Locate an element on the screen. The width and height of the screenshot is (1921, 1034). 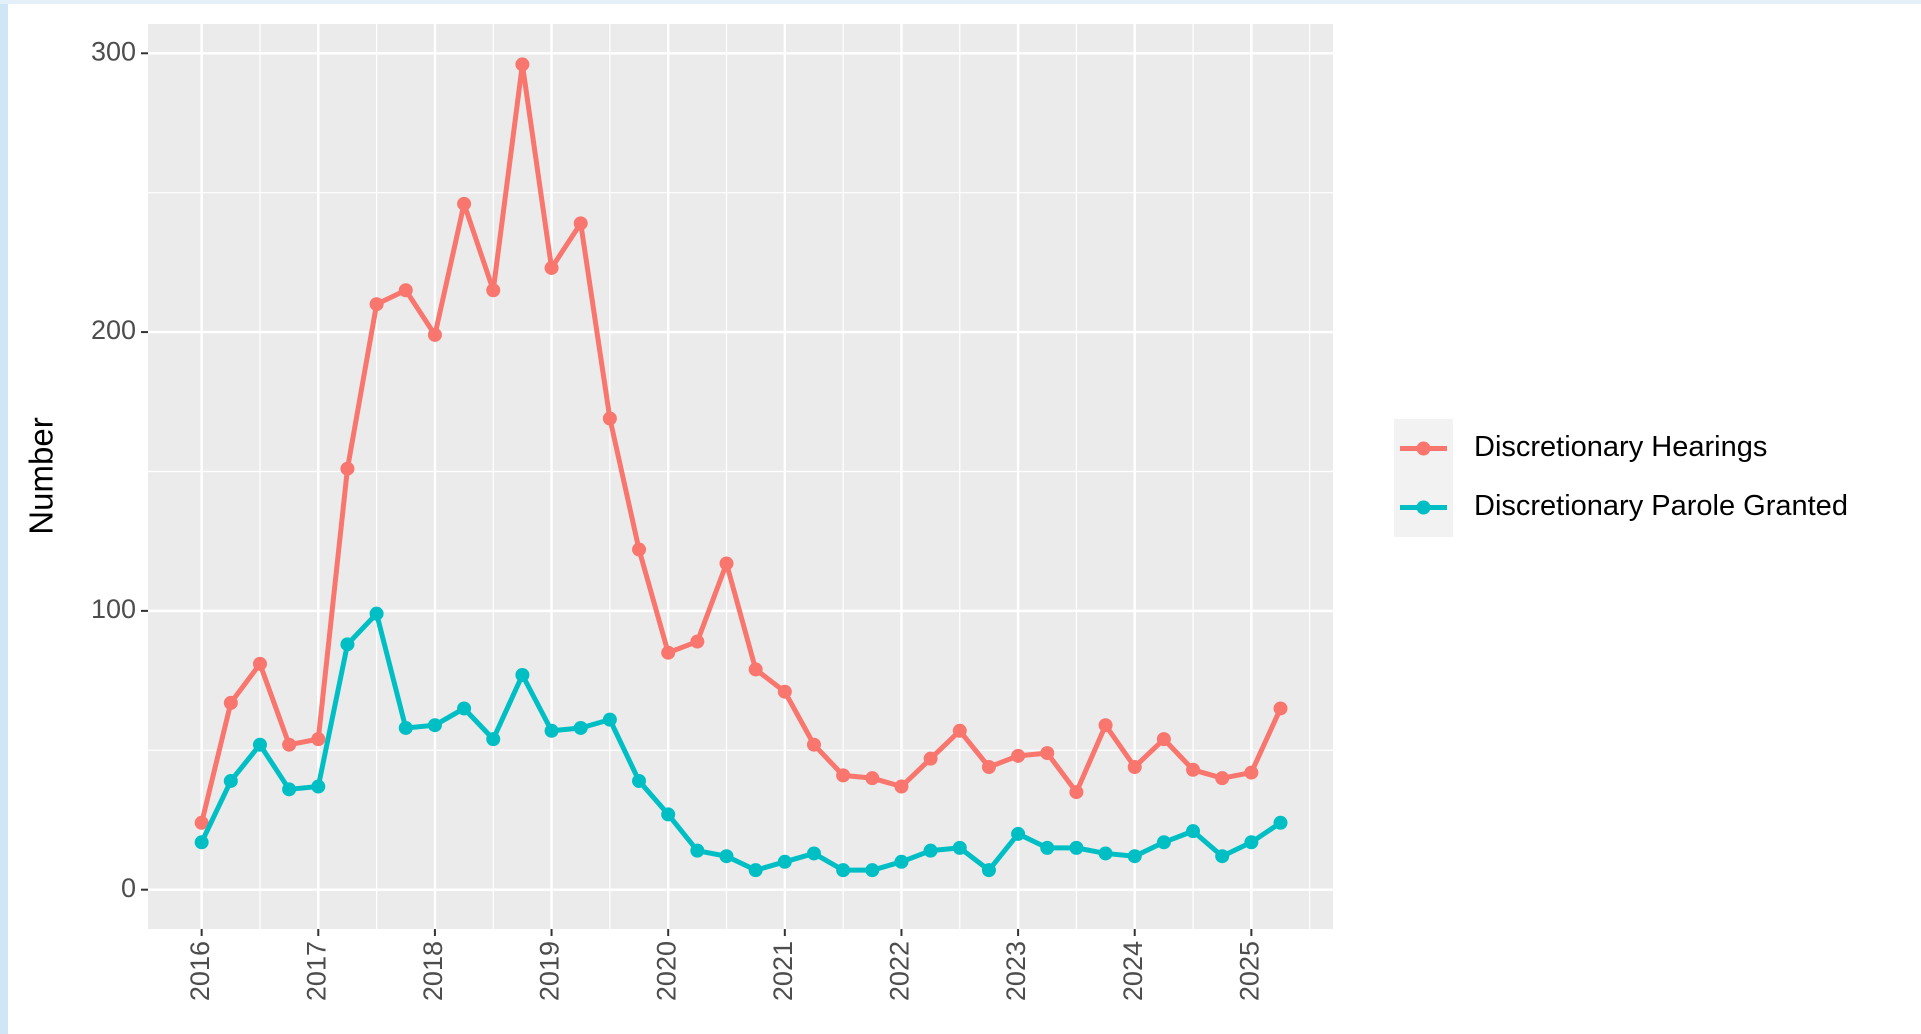
x-tick-label: 2022 is located at coordinates (900, 971).